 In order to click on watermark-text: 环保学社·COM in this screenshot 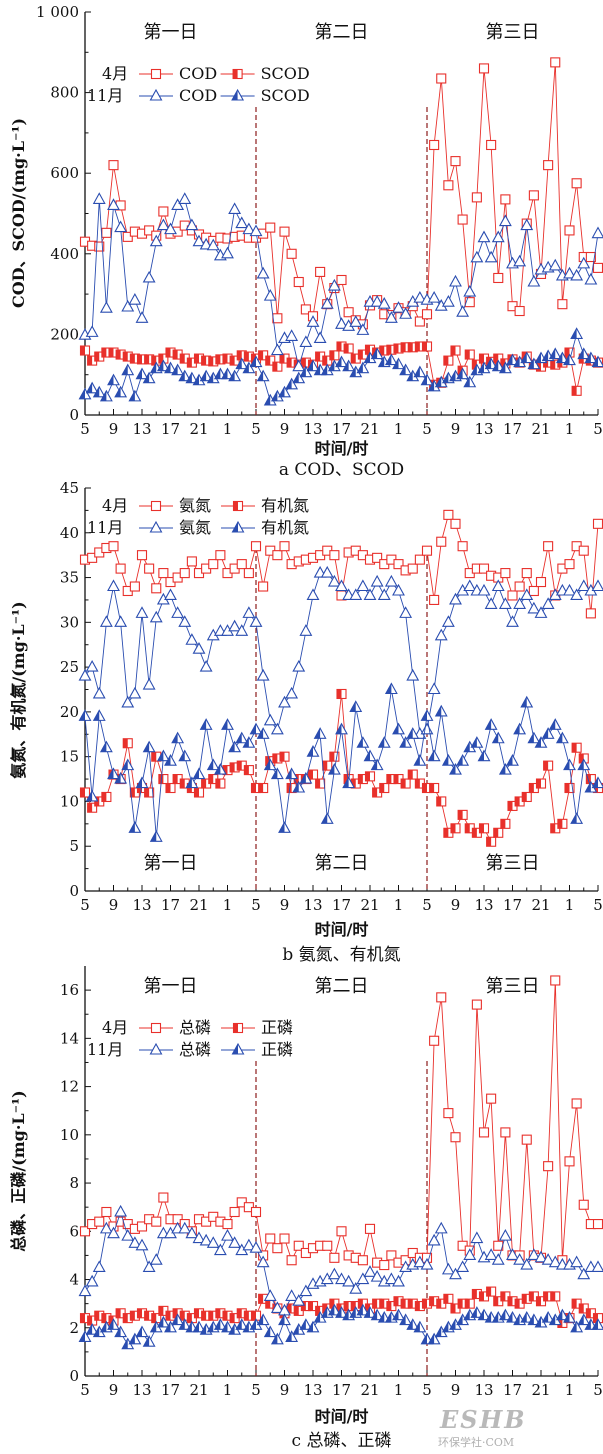, I will do `click(476, 1442)`.